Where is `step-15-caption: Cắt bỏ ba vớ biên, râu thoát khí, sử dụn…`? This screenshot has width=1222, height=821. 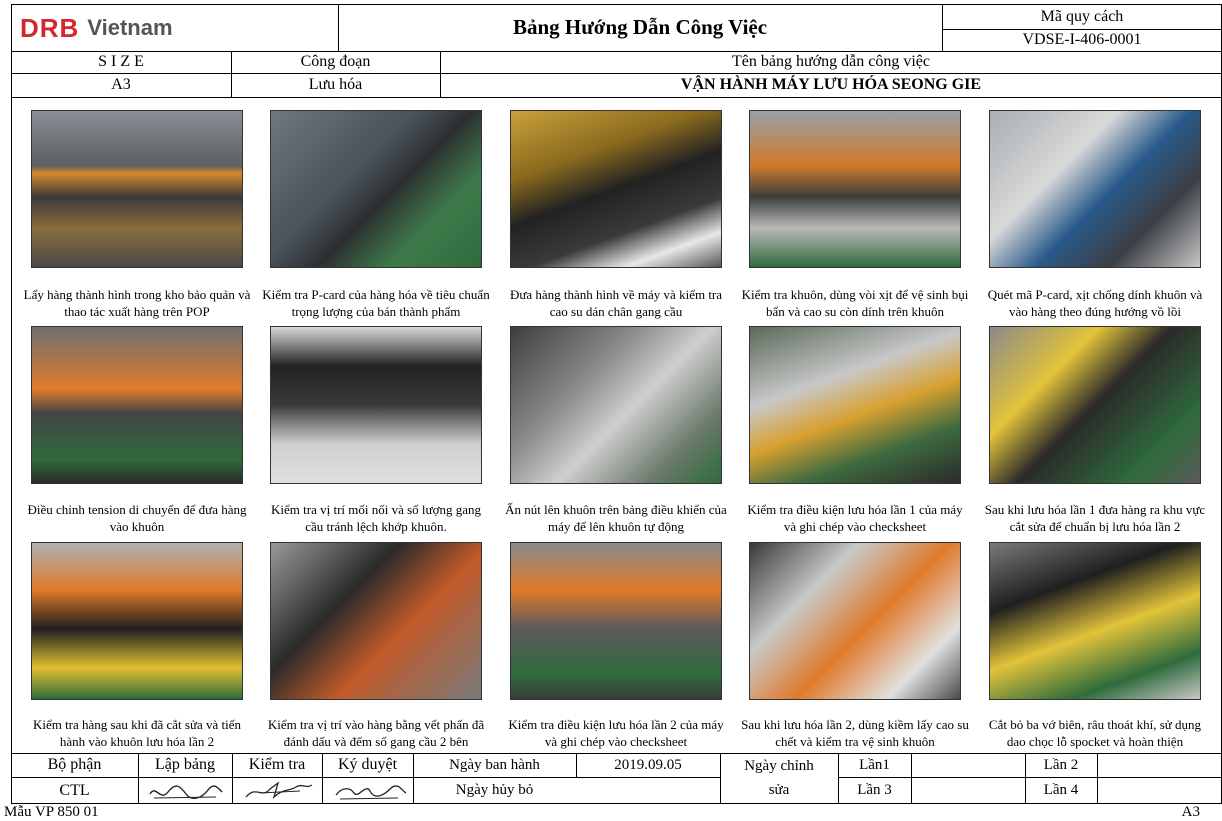
step-15-caption: Cắt bỏ ba vớ biên, râu thoát khí, sử dụn… is located at coordinates (1095, 733).